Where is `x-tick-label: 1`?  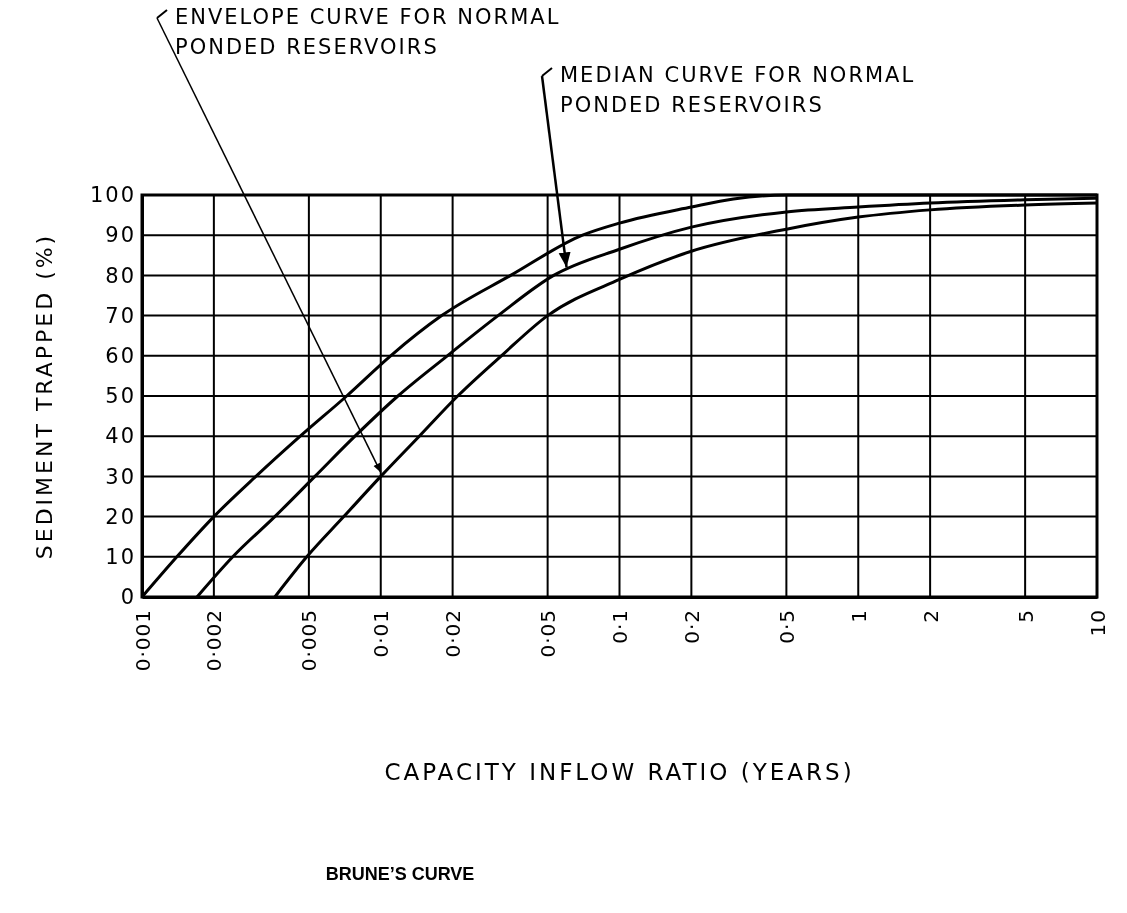 x-tick-label: 1 is located at coordinates (858, 616).